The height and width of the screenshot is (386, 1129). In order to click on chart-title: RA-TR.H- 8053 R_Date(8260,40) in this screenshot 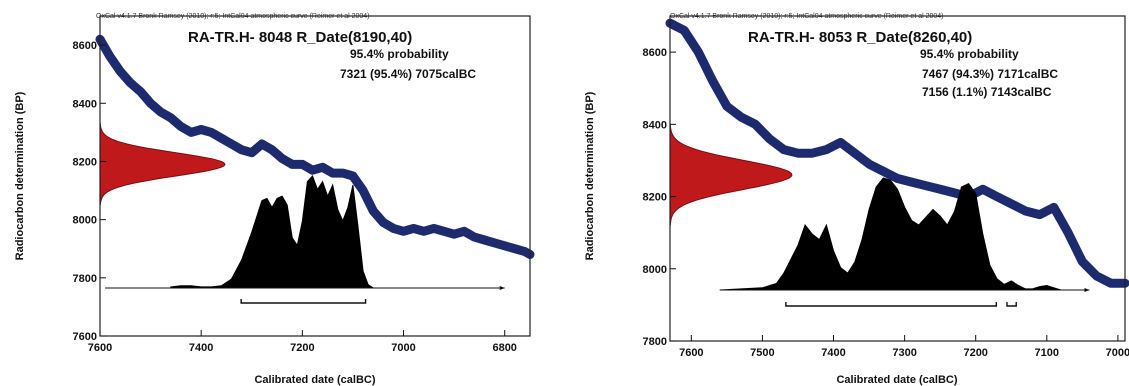, I will do `click(860, 37)`.